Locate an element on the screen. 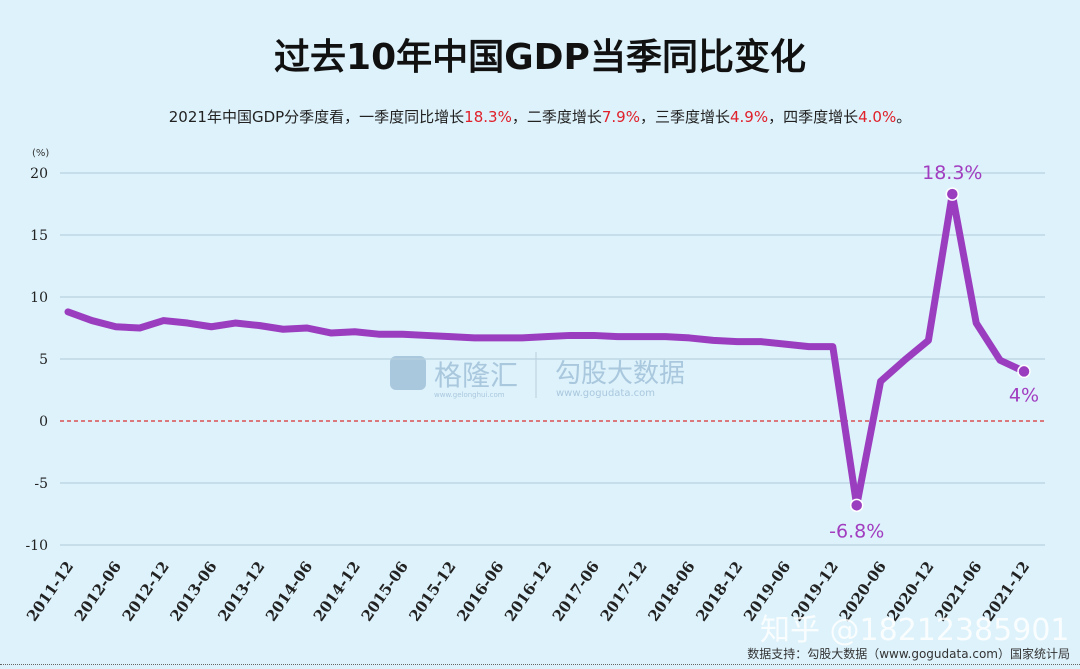  watermark-logo2-sub: www.gogudata.com is located at coordinates (605, 393).